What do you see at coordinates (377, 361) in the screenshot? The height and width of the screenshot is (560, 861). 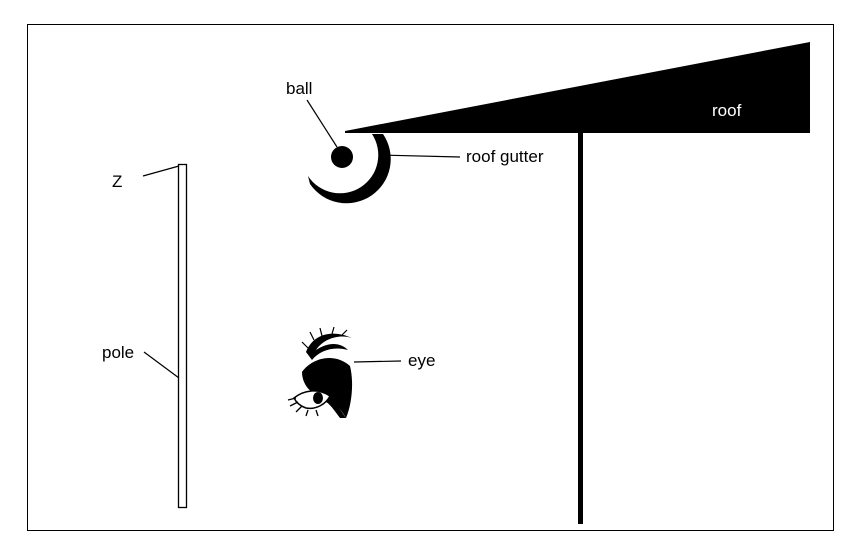 I see `eye-leader-line` at bounding box center [377, 361].